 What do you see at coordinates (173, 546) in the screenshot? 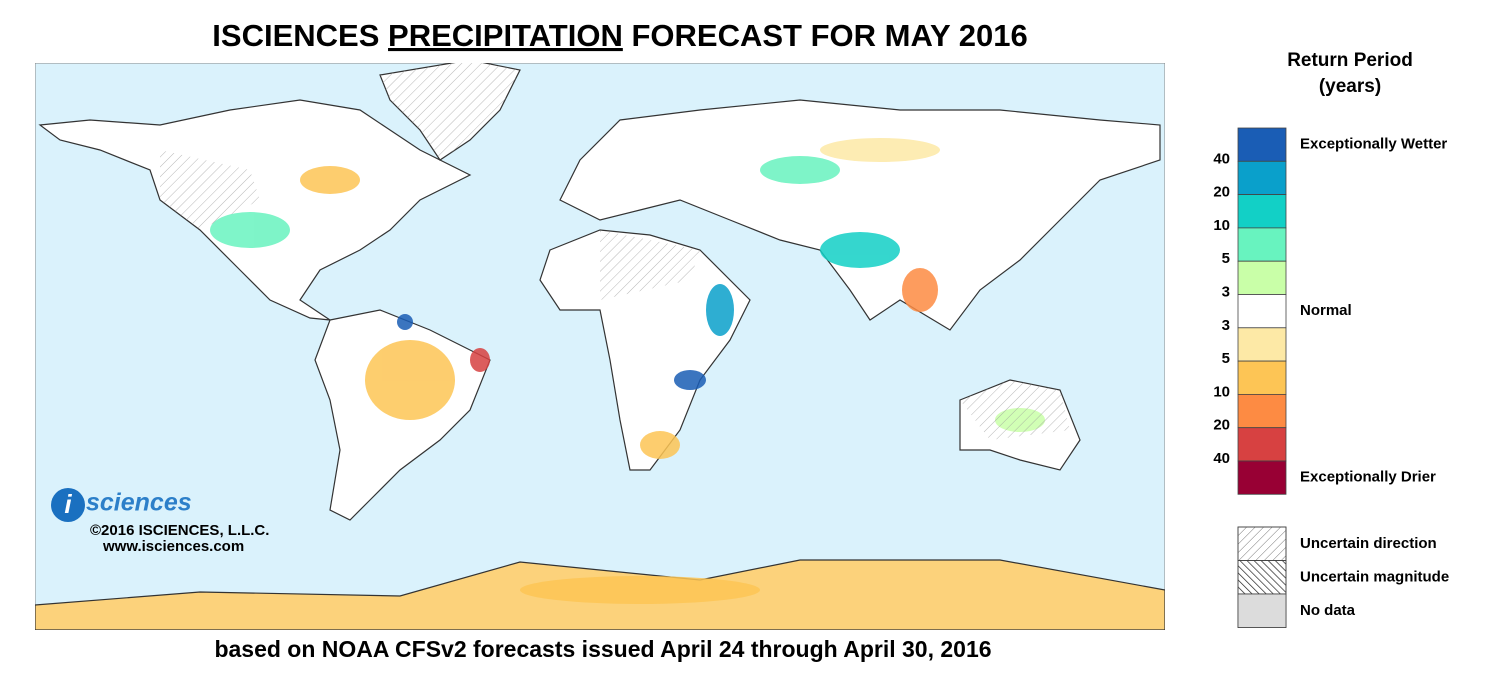
I see `logo-url: www.isciences.com` at bounding box center [173, 546].